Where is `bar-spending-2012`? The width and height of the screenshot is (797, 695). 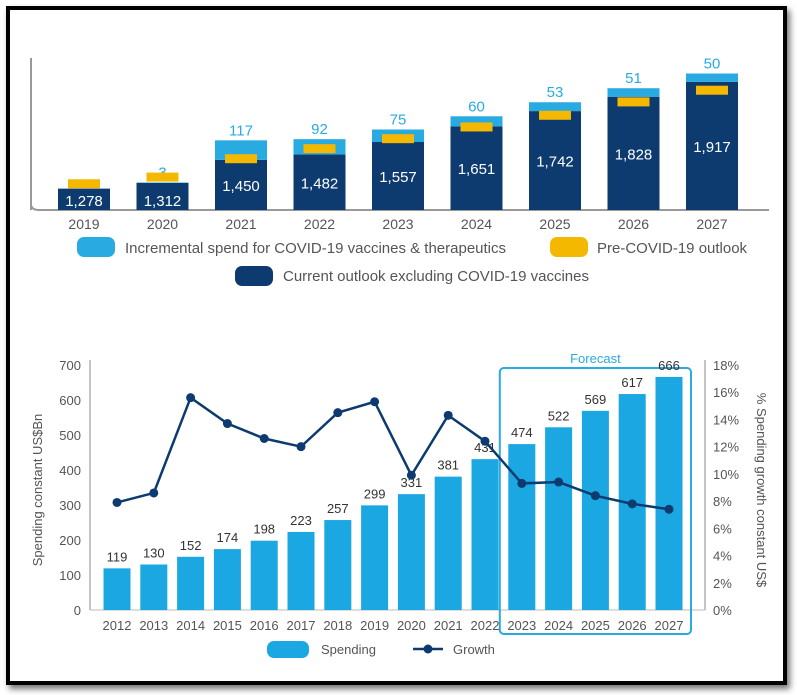
bar-spending-2012 is located at coordinates (117, 589).